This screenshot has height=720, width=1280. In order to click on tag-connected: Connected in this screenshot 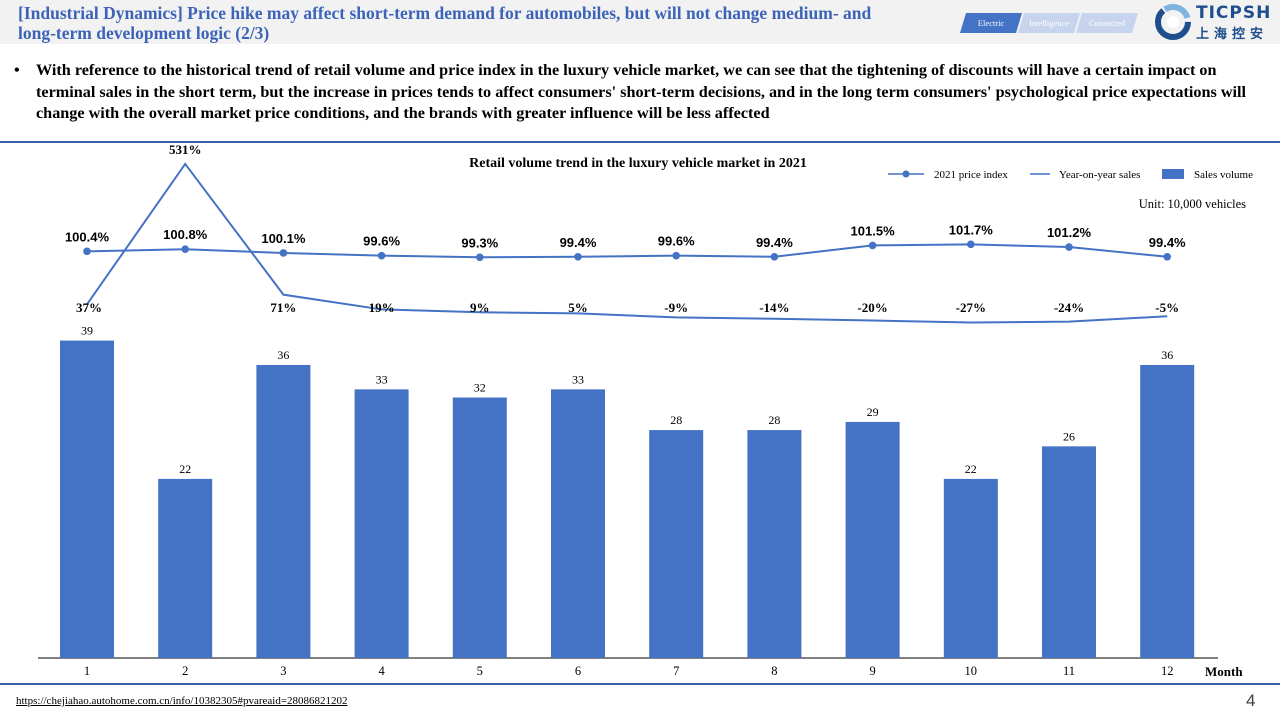, I will do `click(1107, 23)`.